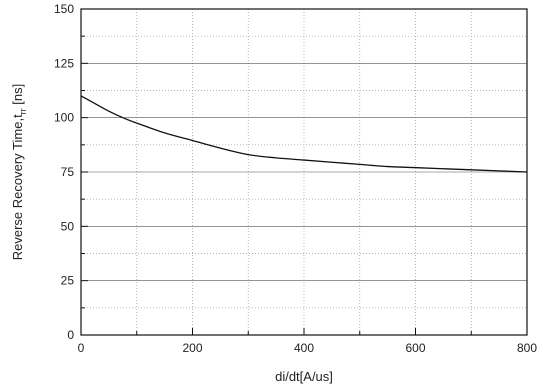 The width and height of the screenshot is (548, 387). What do you see at coordinates (304, 376) in the screenshot?
I see `x-axis-label: di/dt[A/us]` at bounding box center [304, 376].